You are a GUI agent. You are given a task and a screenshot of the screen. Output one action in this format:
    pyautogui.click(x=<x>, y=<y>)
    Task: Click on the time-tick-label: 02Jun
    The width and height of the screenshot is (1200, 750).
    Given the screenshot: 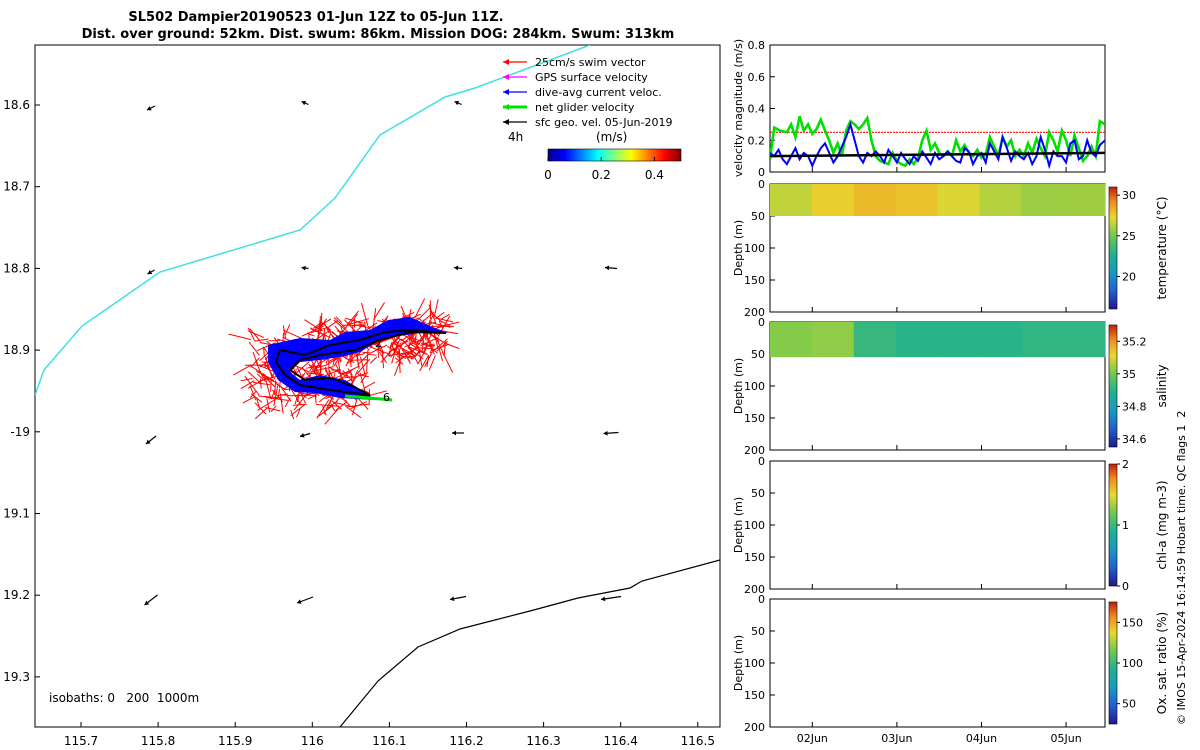 What is the action you would take?
    pyautogui.click(x=812, y=738)
    